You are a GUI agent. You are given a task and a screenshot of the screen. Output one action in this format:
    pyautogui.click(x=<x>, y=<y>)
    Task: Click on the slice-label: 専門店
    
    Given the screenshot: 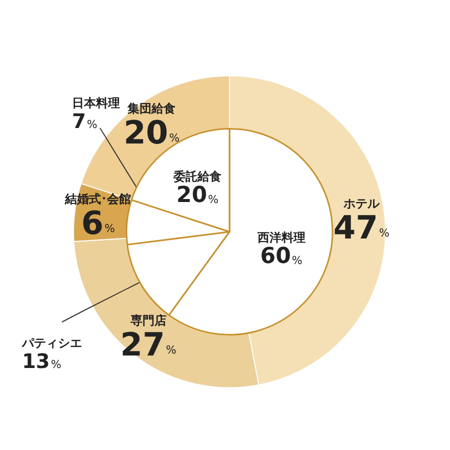 What is the action you would take?
    pyautogui.click(x=147, y=320)
    